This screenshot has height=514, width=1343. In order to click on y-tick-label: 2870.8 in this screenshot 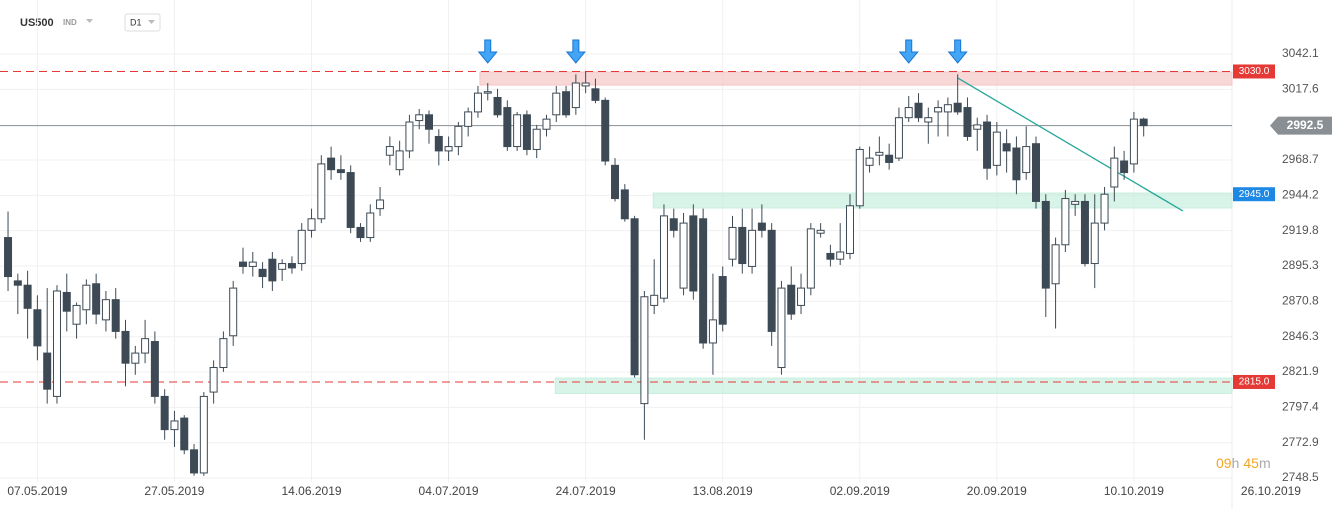, I will do `click(1300, 301)`.